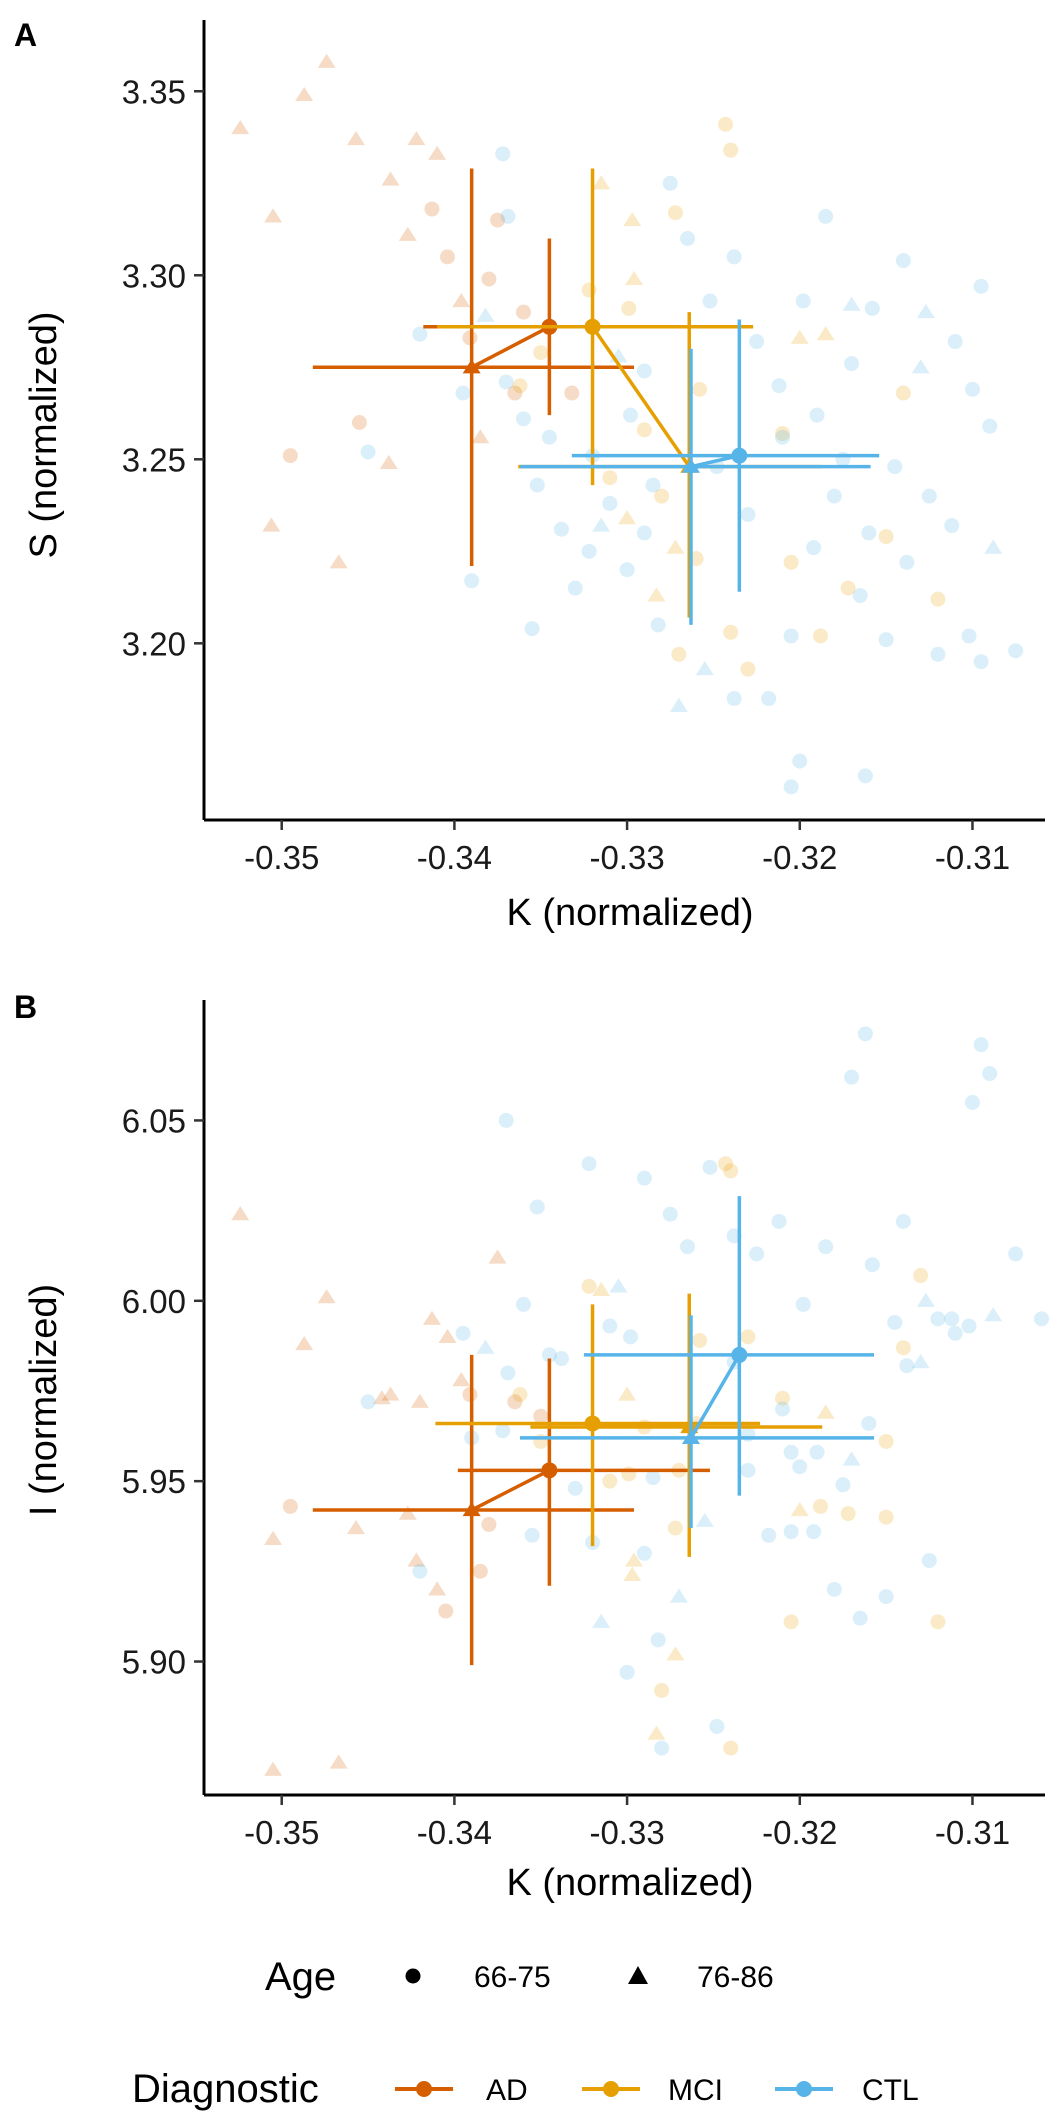 The image size is (1062, 2125). Describe the element at coordinates (596, 396) in the screenshot. I see `panel-a-summary` at that location.